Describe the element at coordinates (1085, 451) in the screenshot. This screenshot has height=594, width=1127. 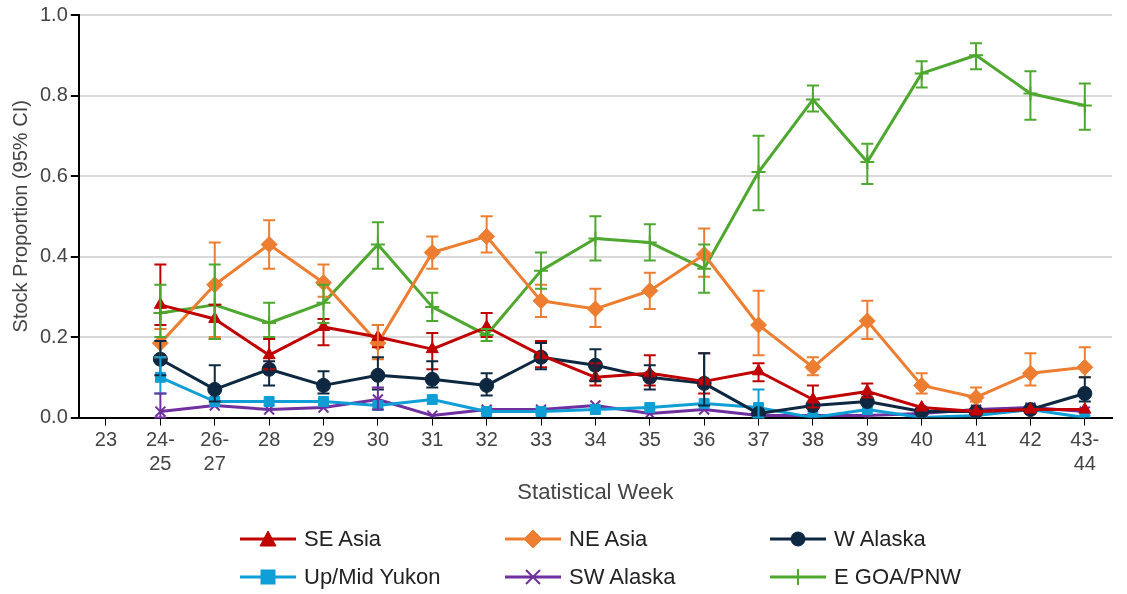
I see `x-tick-label: 43-44` at that location.